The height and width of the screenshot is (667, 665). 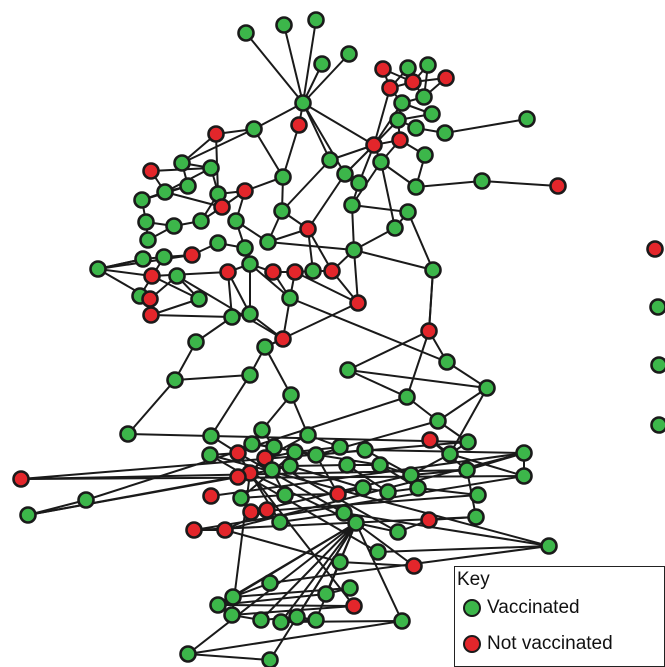 I want to click on legend-label-not-vaccinated: Not vaccinated, so click(x=550, y=643).